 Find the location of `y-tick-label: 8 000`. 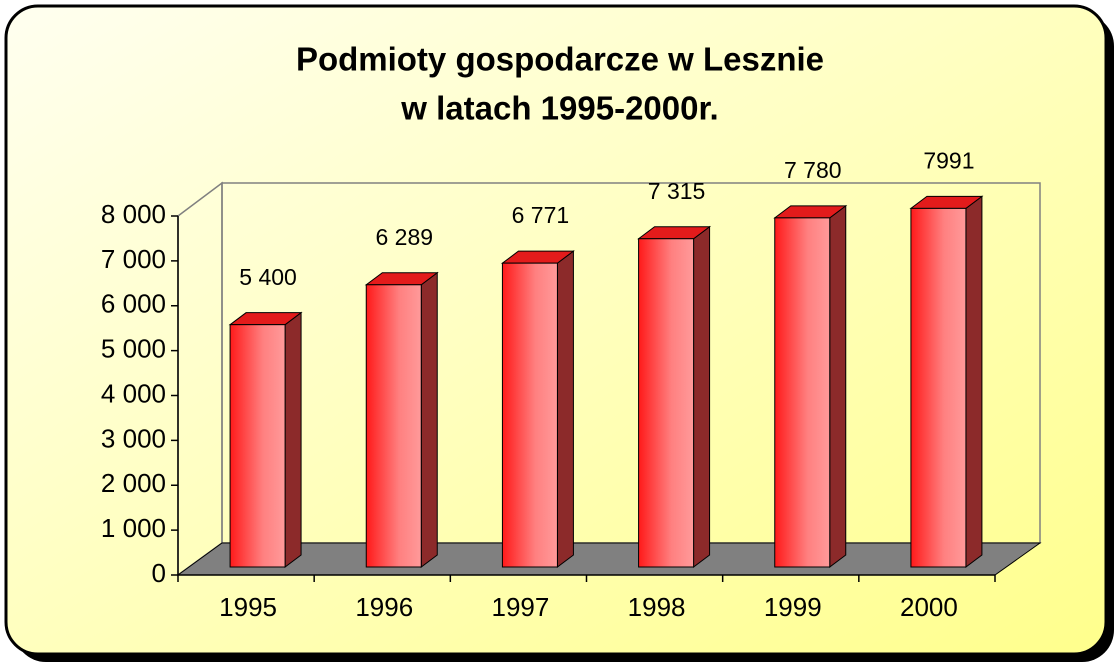

y-tick-label: 8 000 is located at coordinates (133, 214).